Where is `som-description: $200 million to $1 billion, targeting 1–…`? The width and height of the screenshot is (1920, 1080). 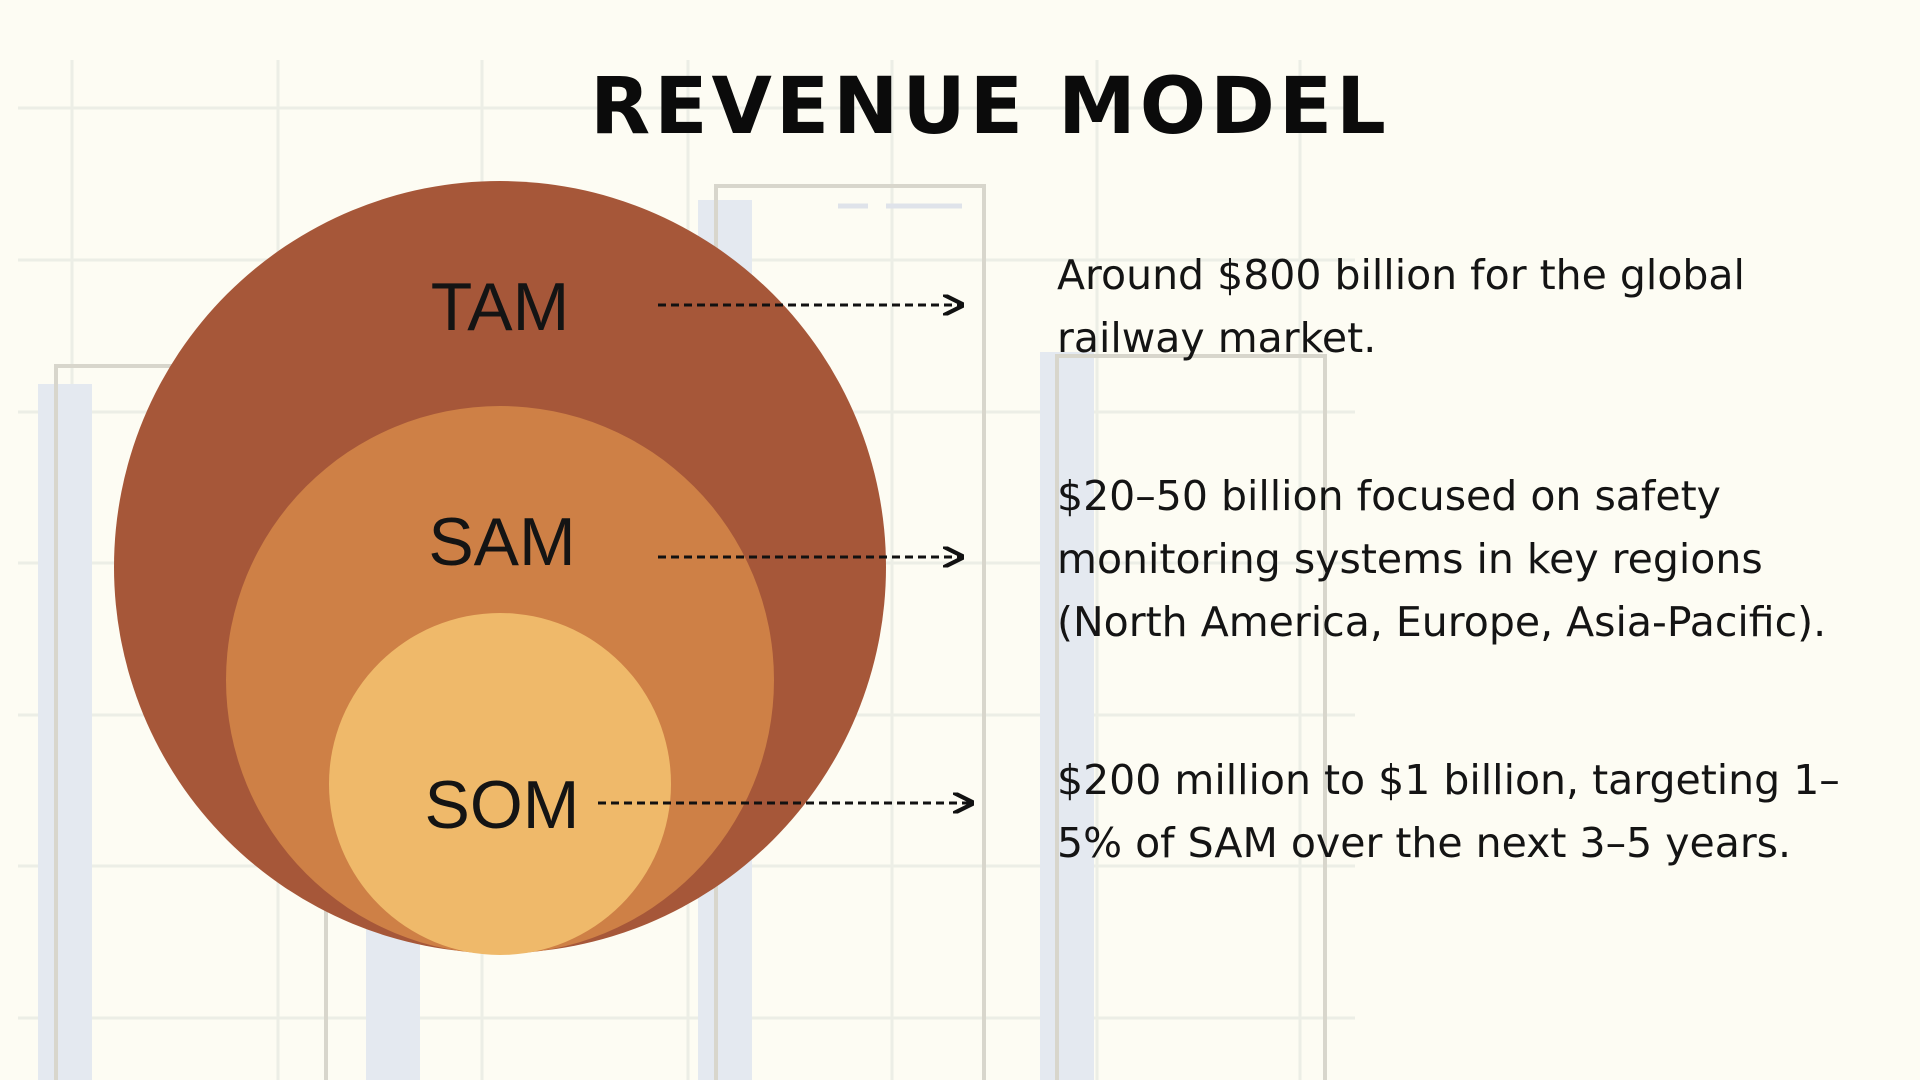
som-description: $200 million to $1 billion, targeting 1–… is located at coordinates (1448, 811).